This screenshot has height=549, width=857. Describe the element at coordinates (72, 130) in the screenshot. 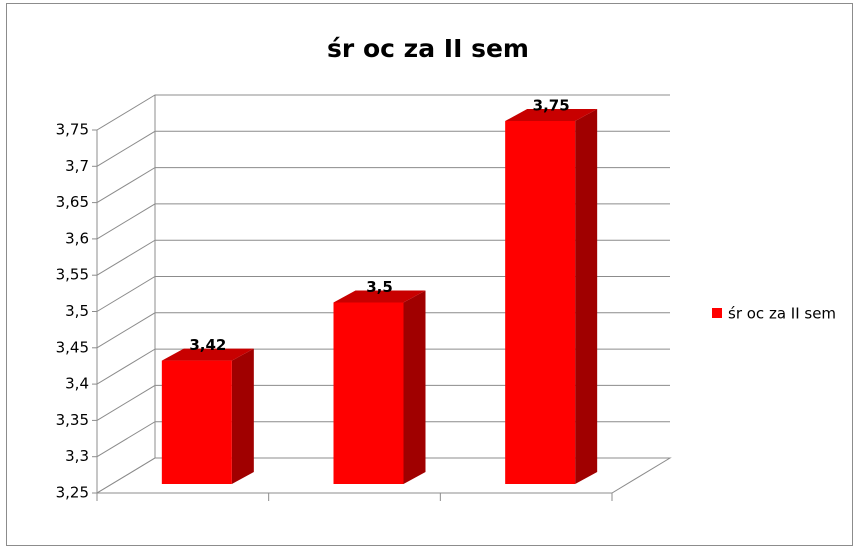

I see `y-tick-label: 3,75` at that location.